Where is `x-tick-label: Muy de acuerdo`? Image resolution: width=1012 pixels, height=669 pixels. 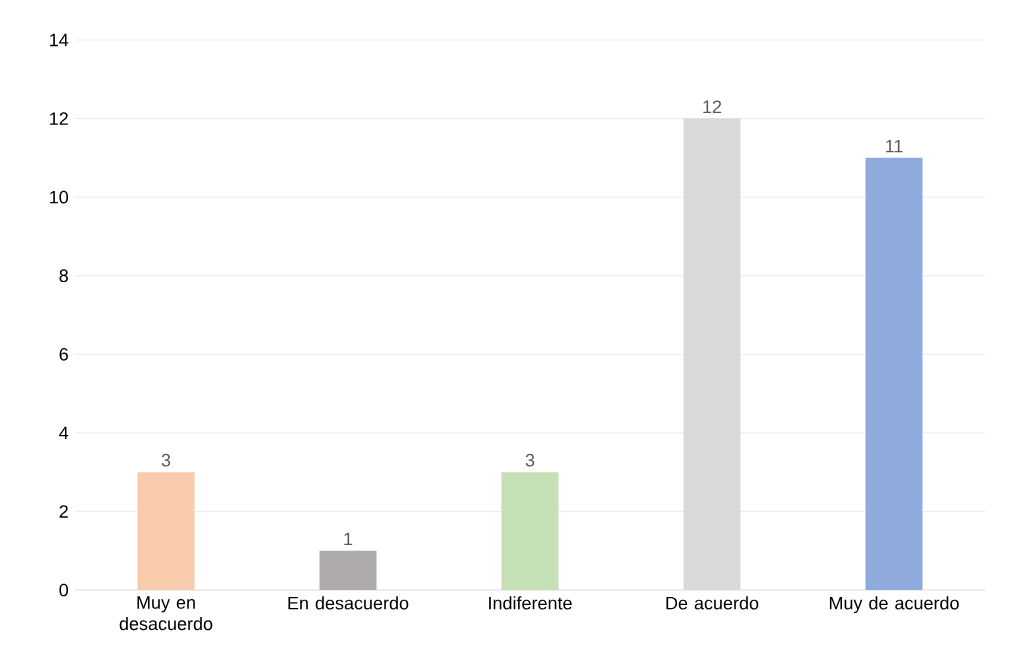 x-tick-label: Muy de acuerdo is located at coordinates (894, 605).